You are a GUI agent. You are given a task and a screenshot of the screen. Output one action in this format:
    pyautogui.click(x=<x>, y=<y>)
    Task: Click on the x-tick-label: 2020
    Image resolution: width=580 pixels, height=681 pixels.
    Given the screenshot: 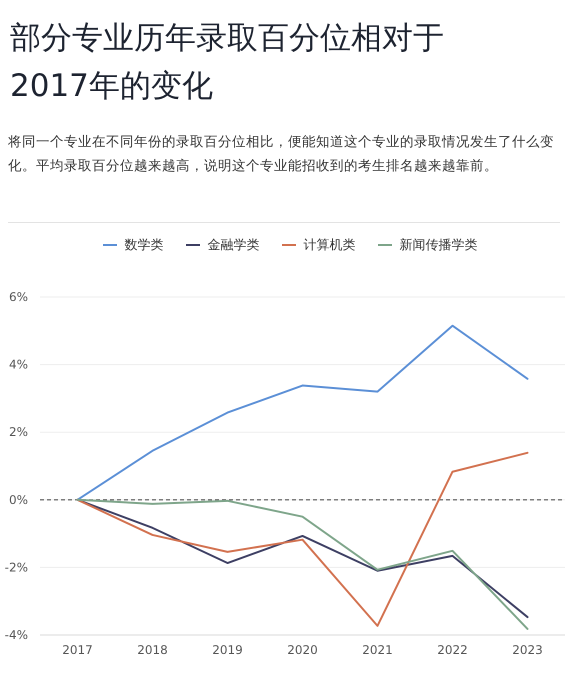 What is the action you would take?
    pyautogui.click(x=302, y=650)
    